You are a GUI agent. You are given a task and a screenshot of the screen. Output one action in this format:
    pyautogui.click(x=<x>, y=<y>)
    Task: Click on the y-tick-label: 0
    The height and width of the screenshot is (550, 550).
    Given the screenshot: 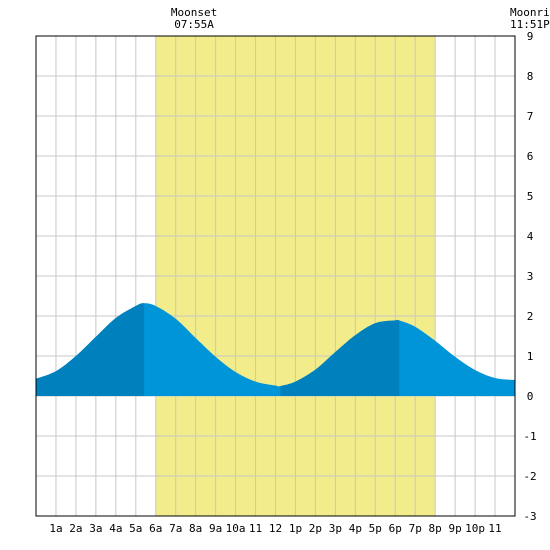 What is the action you would take?
    pyautogui.click(x=530, y=396)
    